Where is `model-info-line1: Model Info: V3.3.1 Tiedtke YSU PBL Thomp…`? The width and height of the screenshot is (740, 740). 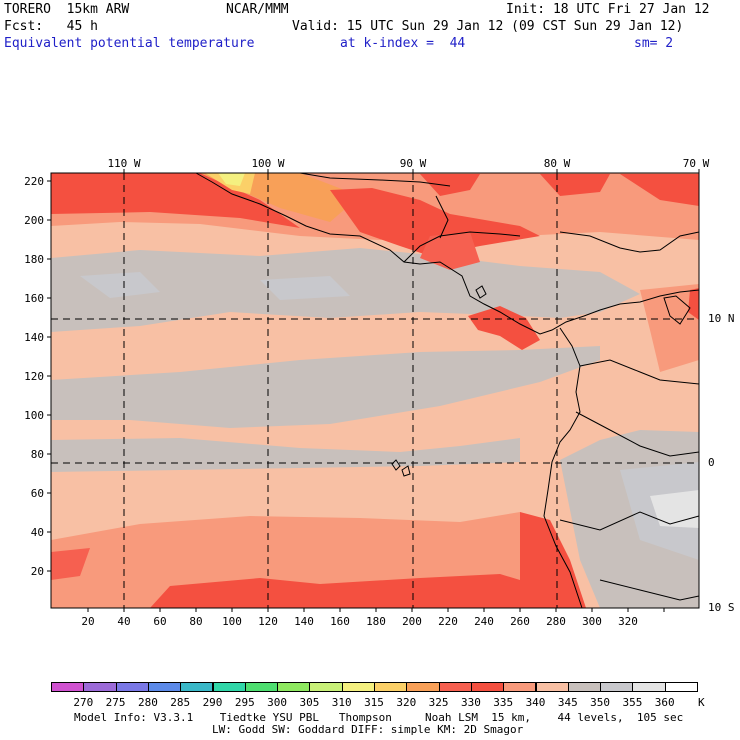 model-info-line1: Model Info: V3.3.1 Tiedtke YSU PBL Thomp… is located at coordinates (379, 717).